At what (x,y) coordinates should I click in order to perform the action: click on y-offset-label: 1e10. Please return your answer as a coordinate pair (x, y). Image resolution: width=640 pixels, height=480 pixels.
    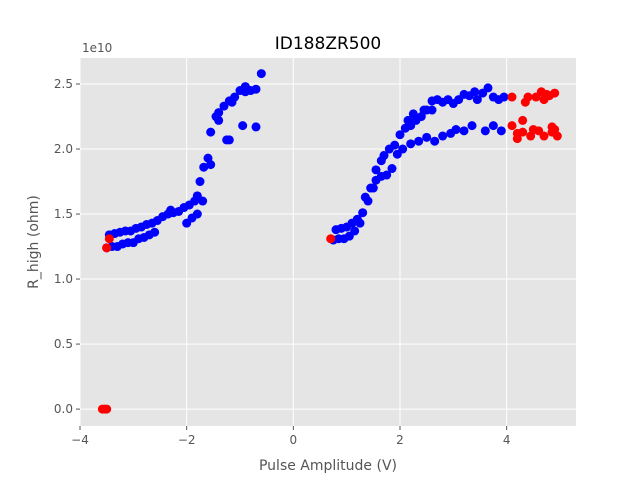
    Looking at the image, I should click on (97, 48).